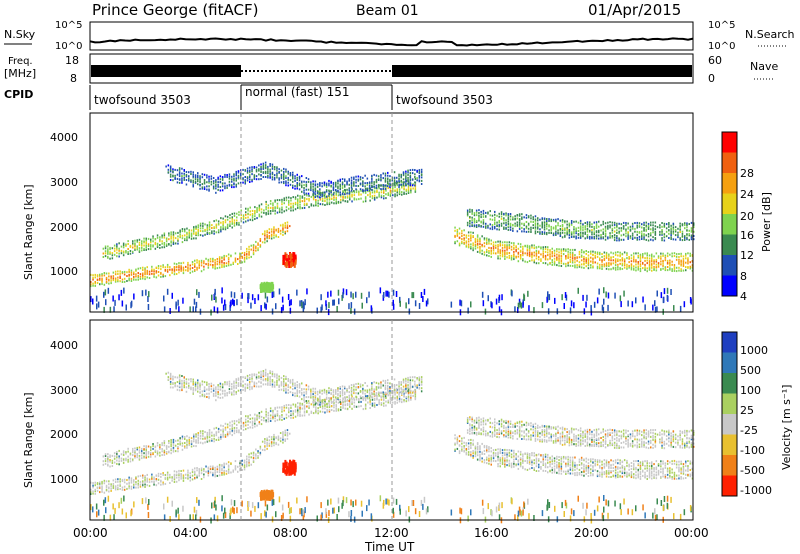 The width and height of the screenshot is (800, 554). What do you see at coordinates (363, 409) in the screenshot?
I see `velocity-cell-1973` at bounding box center [363, 409].